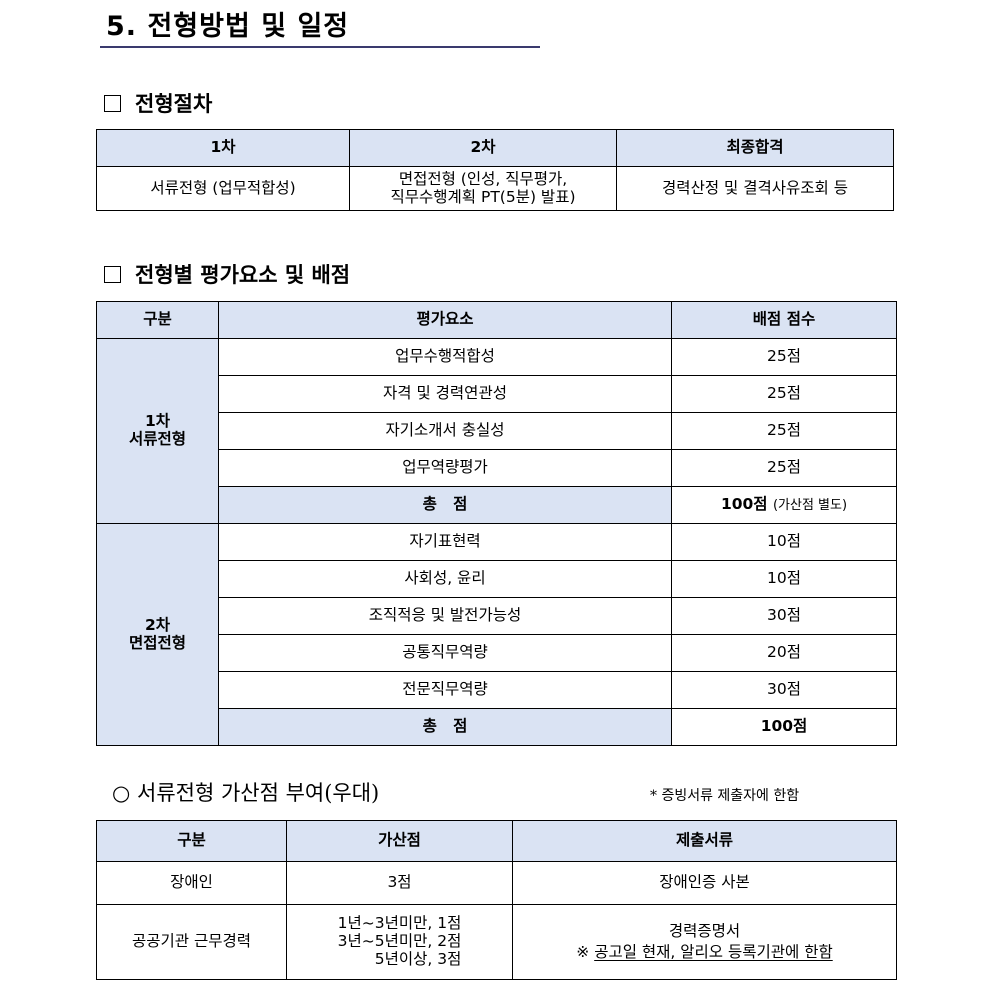 This screenshot has width=992, height=983. I want to click on points-line: 3년~5년미만, 2점, so click(399, 941).